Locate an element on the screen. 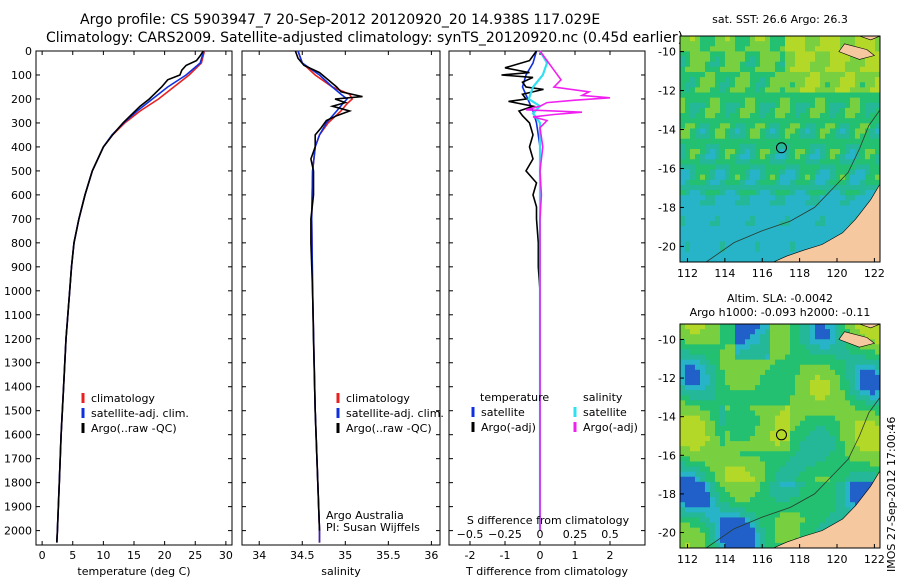  map-frame is located at coordinates (780, 436).